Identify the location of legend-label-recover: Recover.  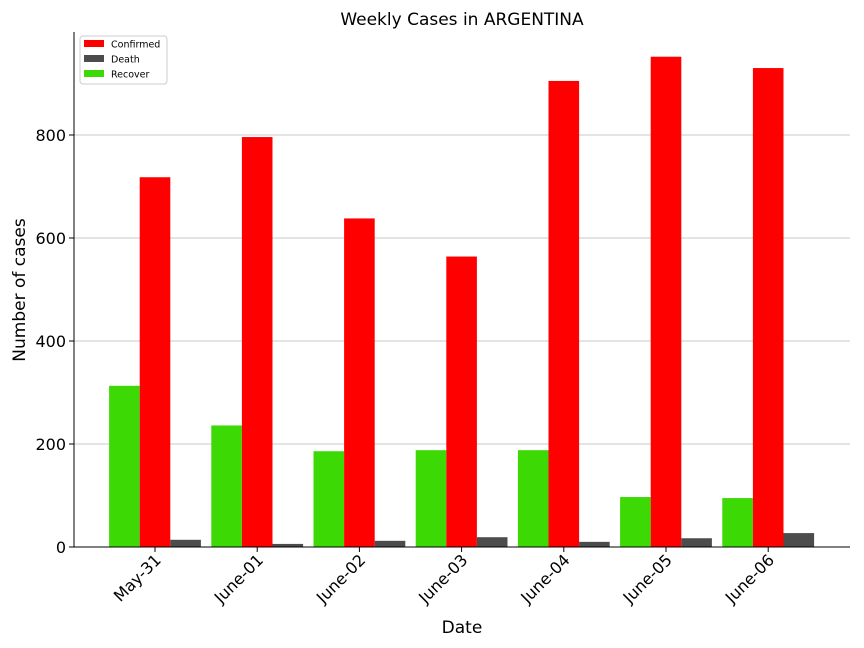
(130, 75).